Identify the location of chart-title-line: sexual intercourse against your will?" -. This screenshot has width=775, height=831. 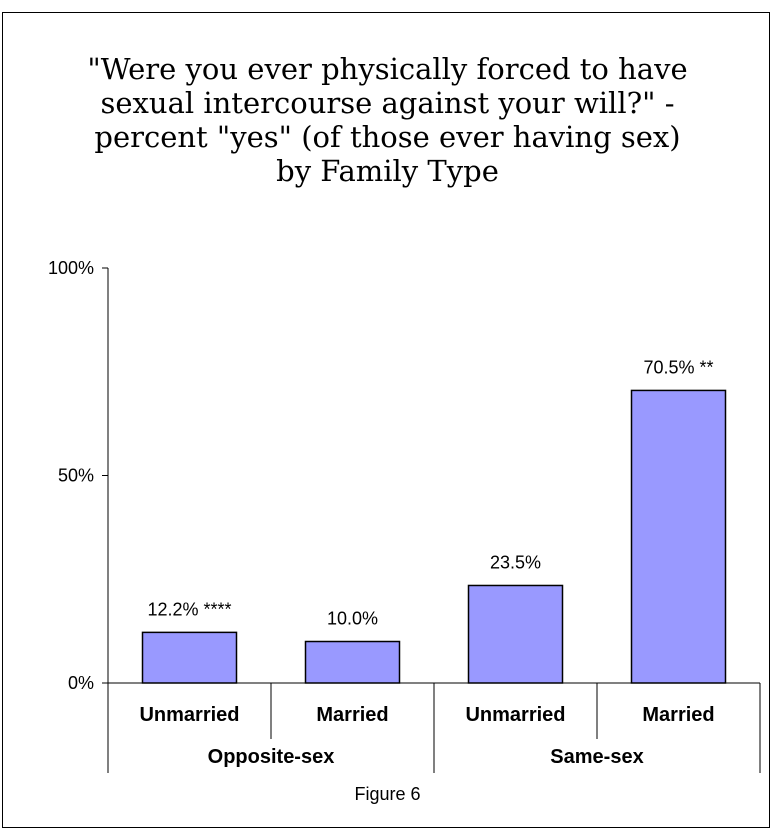
(387, 103).